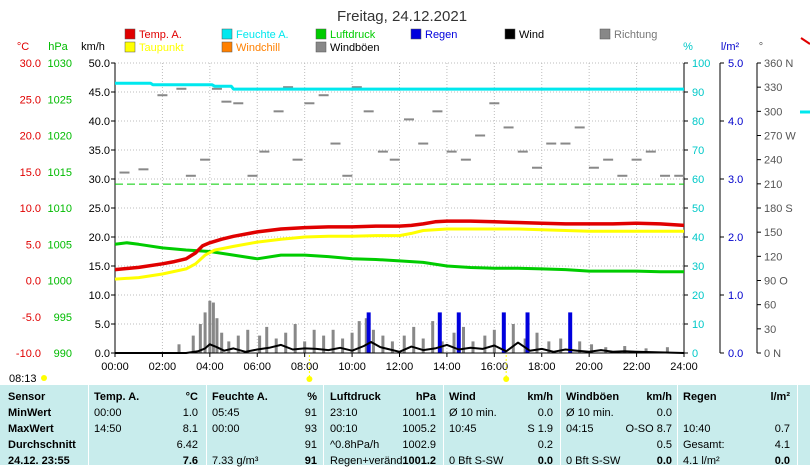 This screenshot has width=810, height=469. I want to click on axis-tick-label: 60, so click(698, 180).